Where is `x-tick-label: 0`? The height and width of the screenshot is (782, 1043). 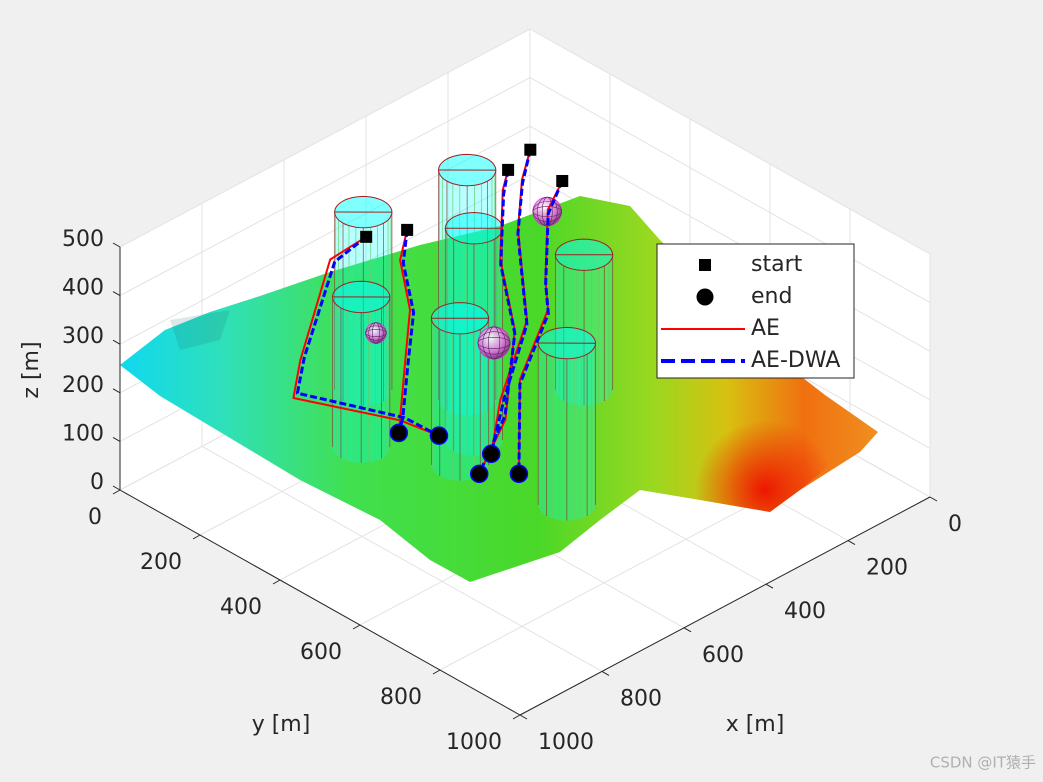 x-tick-label: 0 is located at coordinates (955, 524).